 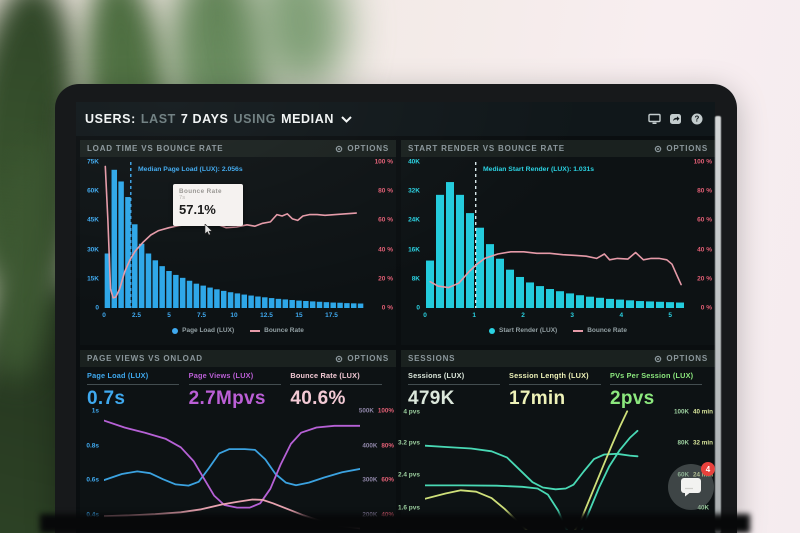 I want to click on metric-label: Sessions (LUX), so click(x=436, y=375).